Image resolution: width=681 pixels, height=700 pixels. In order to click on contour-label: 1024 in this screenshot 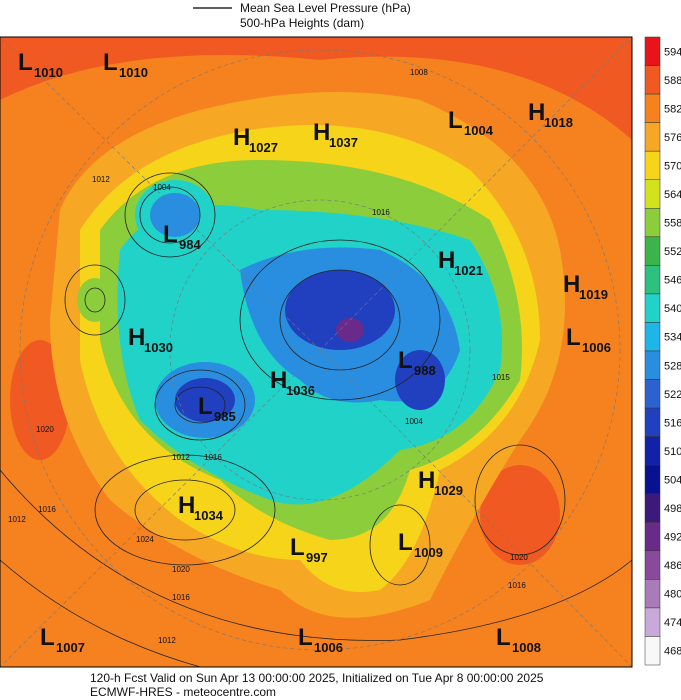, I will do `click(145, 539)`.